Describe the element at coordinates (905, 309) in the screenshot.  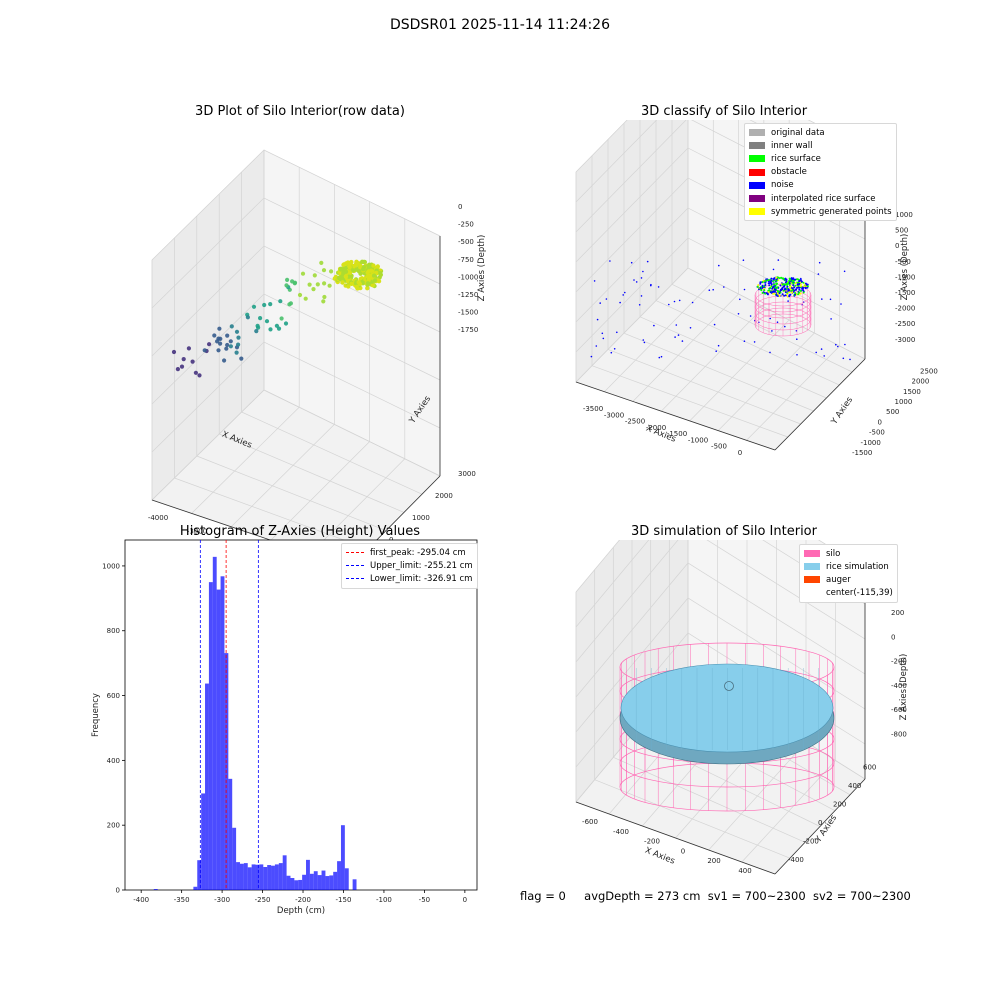
I see `tick-label: -2000` at that location.